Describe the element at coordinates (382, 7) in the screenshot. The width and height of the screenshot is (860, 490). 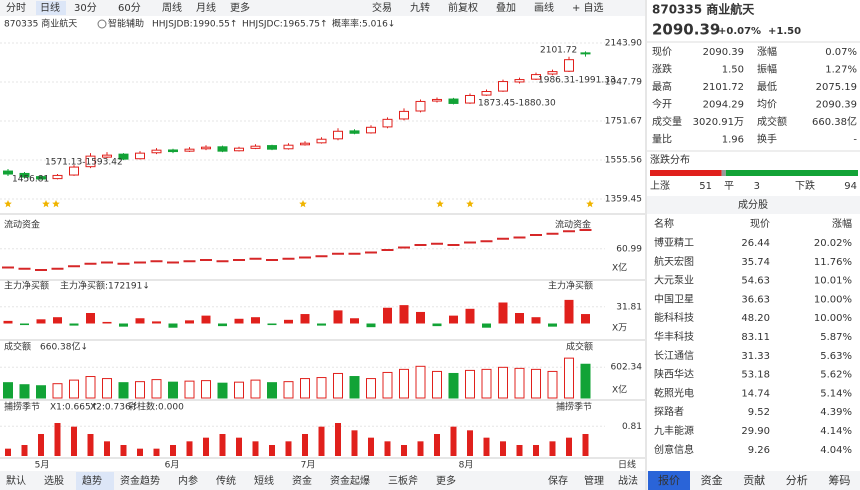
I see `toolbar-button: 交易` at that location.